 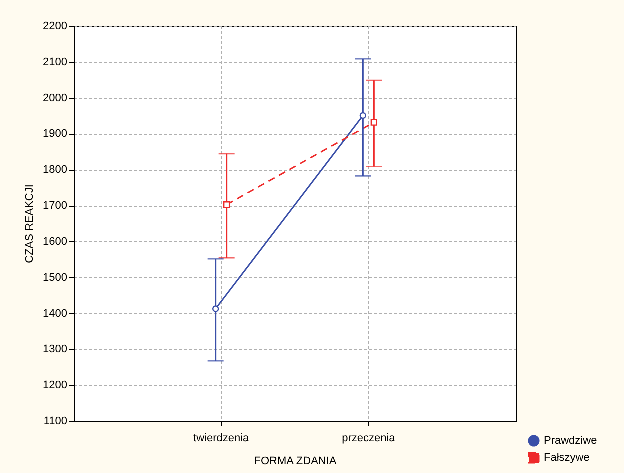 I want to click on legend-label: Fałszywe, so click(x=567, y=458).